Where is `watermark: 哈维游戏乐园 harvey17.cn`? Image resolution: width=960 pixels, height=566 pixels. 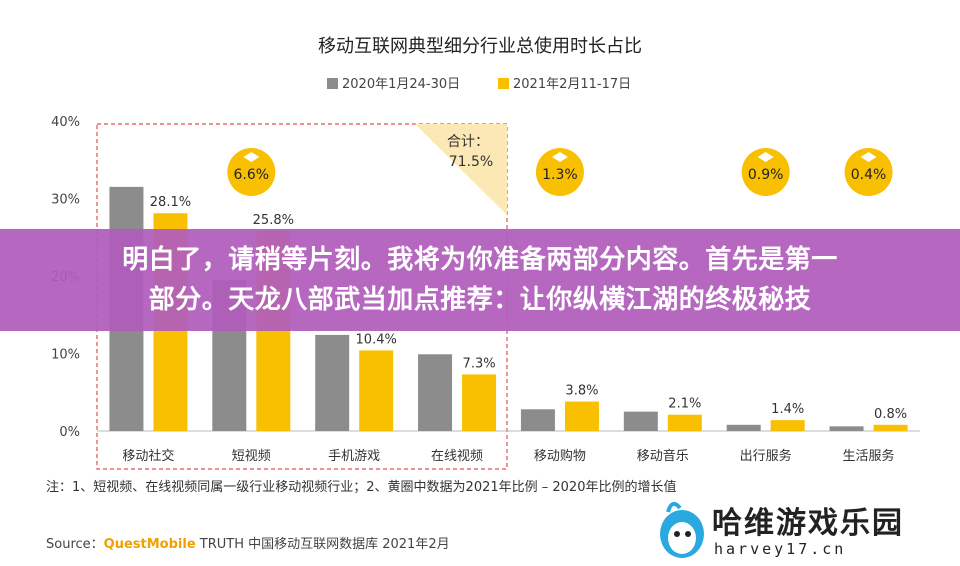 watermark: 哈维游戏乐园 harvey17.cn is located at coordinates (805, 530).